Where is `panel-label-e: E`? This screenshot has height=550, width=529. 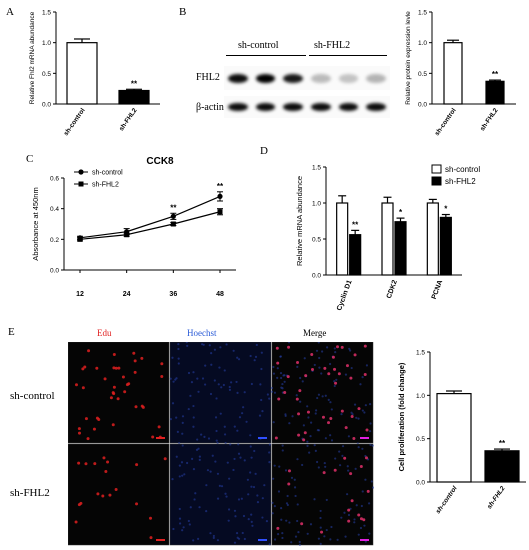 panel-label-e: E is located at coordinates (11, 332).